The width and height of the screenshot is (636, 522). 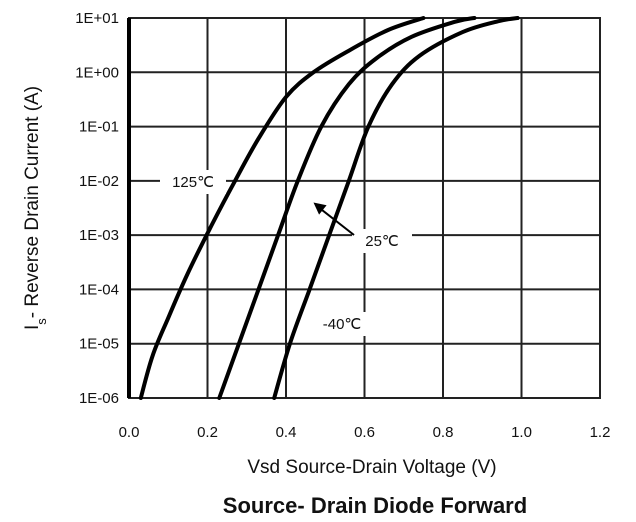 I want to click on y-tick-label-2: 1E-01, so click(x=99, y=127).